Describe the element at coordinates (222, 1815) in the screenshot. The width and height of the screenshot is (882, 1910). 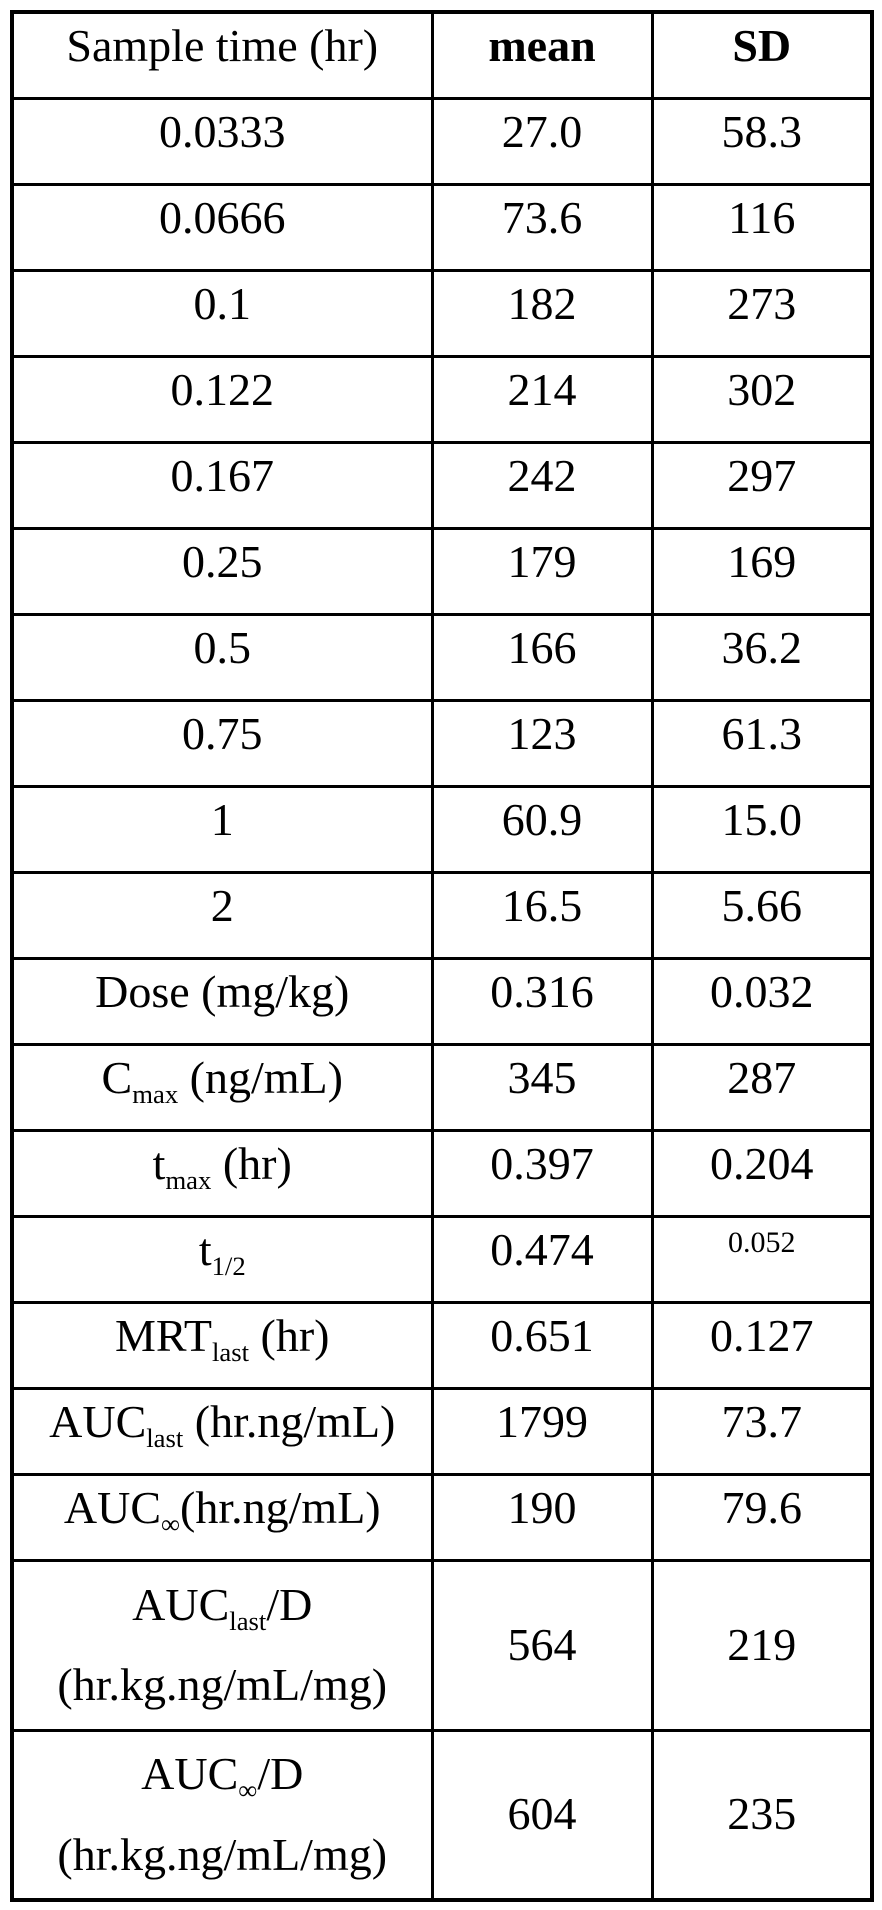
I see `row-label-cell: AUC∞/D (hr.kg.ng/mL/mg)` at that location.